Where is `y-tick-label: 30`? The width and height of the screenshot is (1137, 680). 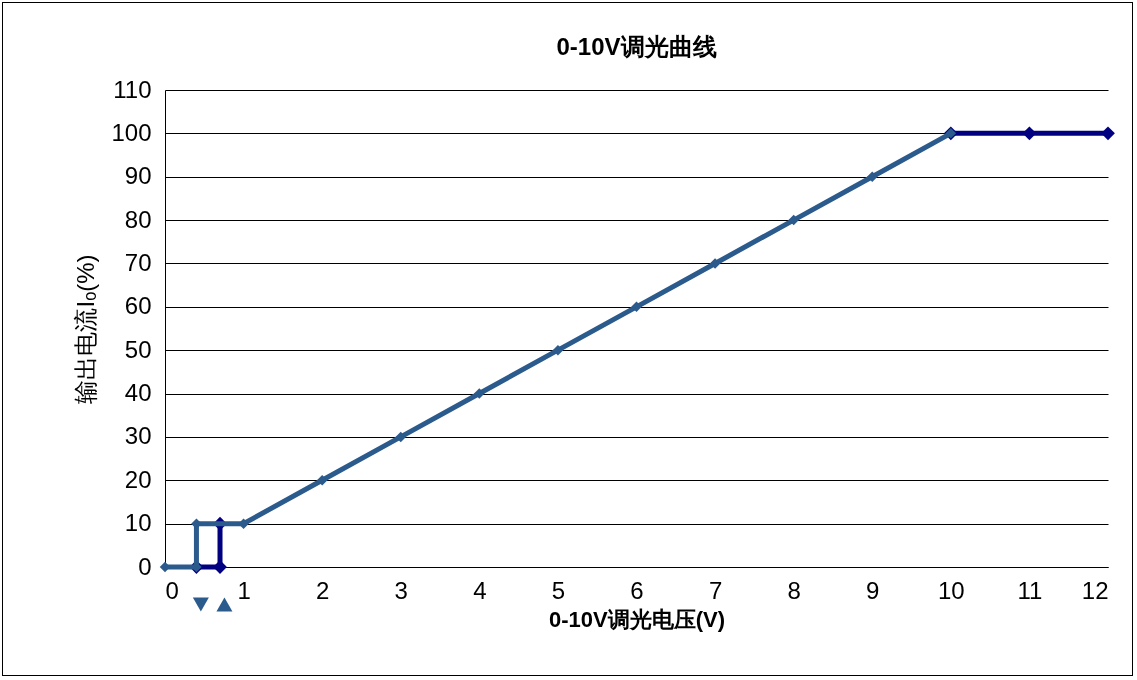
y-tick-label: 30 is located at coordinates (138, 436).